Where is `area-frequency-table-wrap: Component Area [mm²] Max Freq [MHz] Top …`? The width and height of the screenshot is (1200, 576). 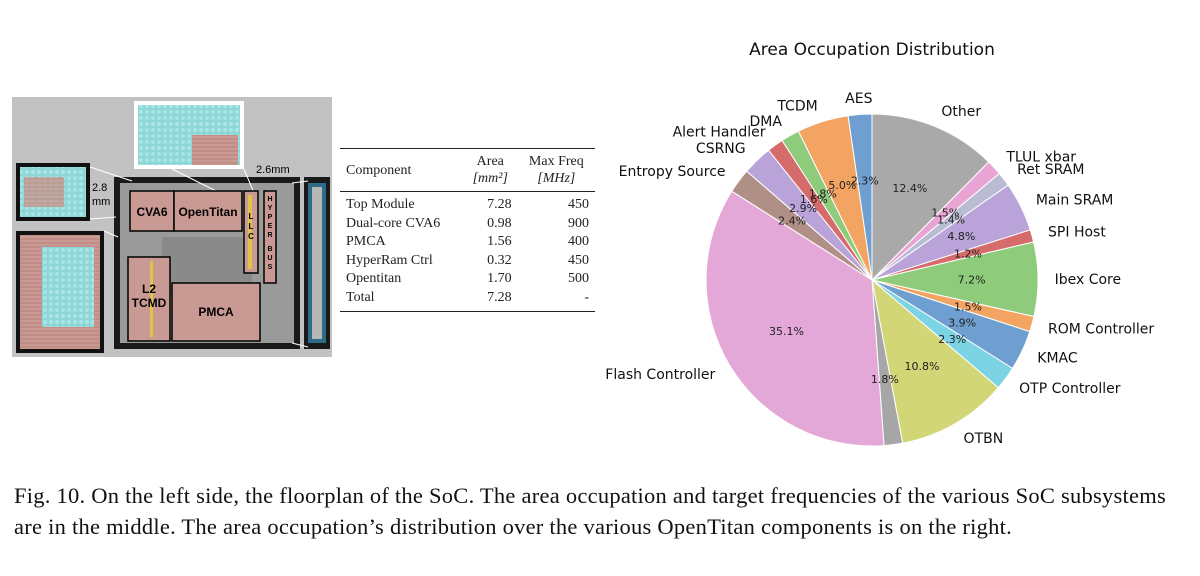 area-frequency-table-wrap: Component Area [mm²] Max Freq [MHz] Top … is located at coordinates (467, 230).